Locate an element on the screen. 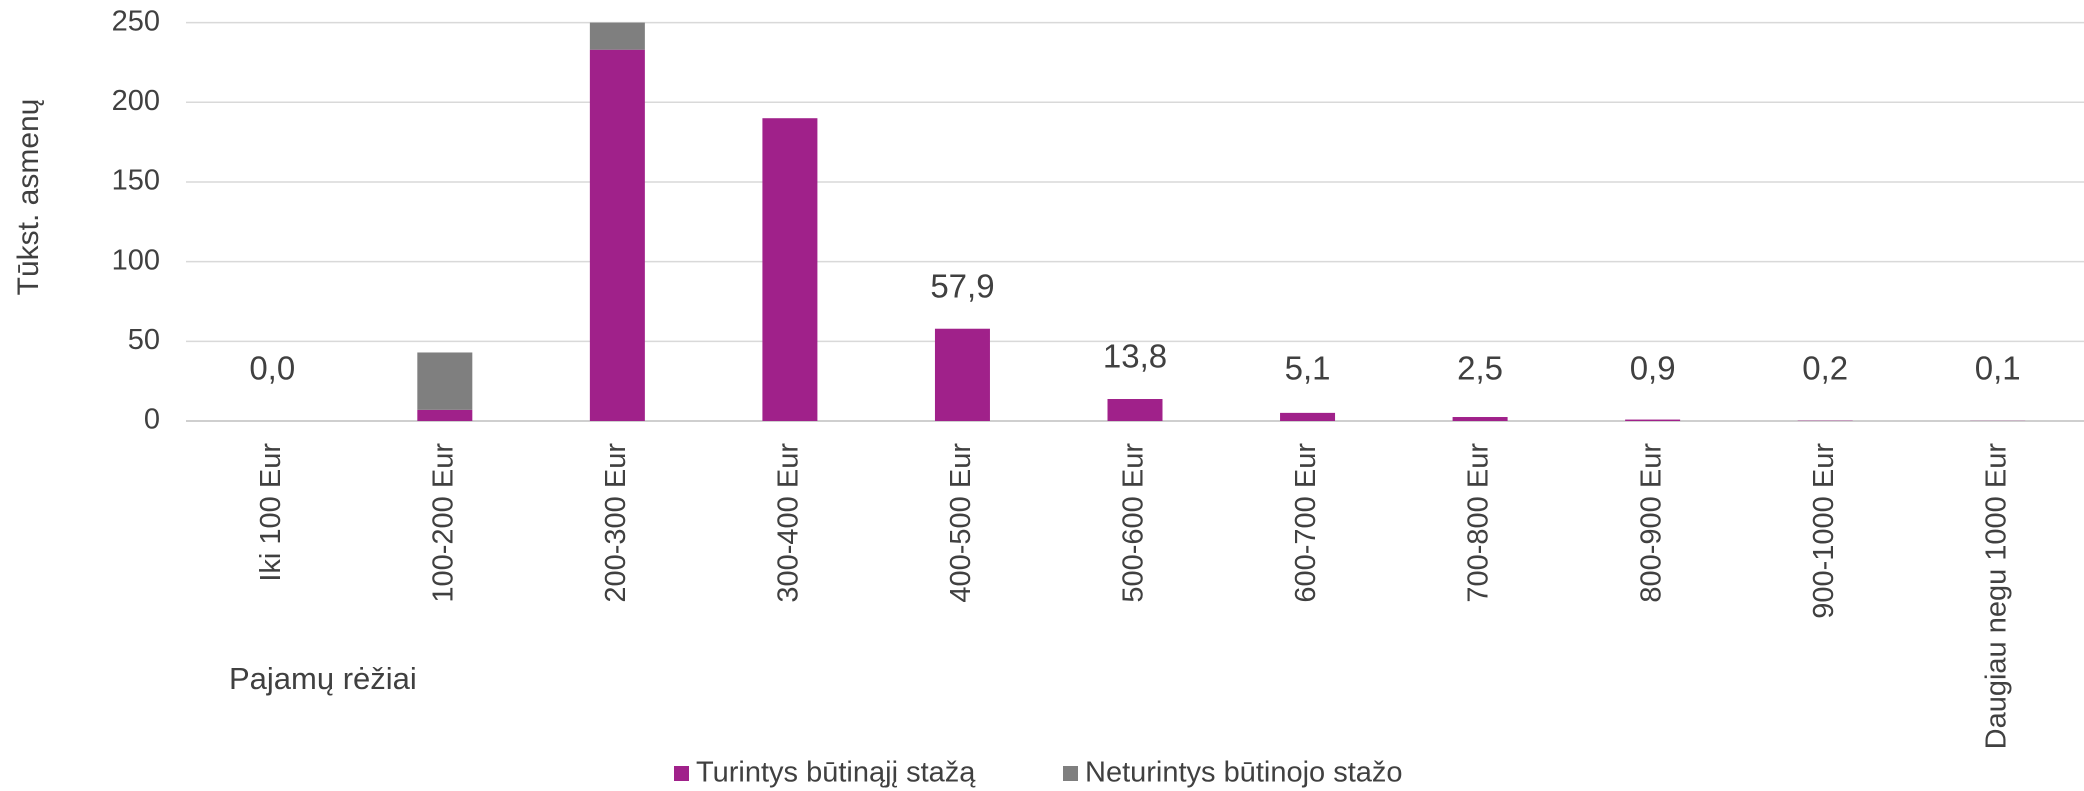 The width and height of the screenshot is (2084, 791). data-label: 57,9 is located at coordinates (962, 285).